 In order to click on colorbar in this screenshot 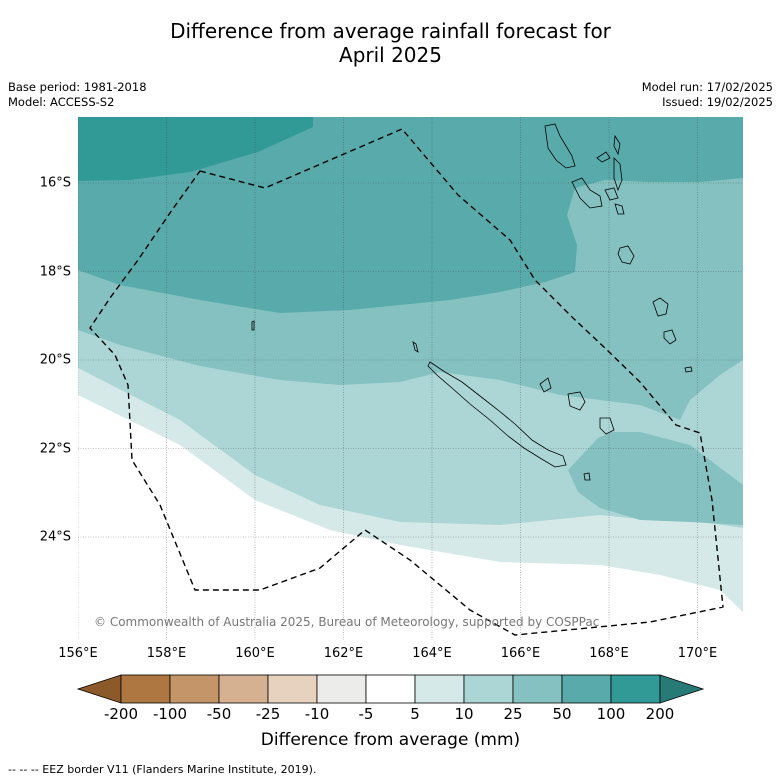, I will do `click(390, 689)`.